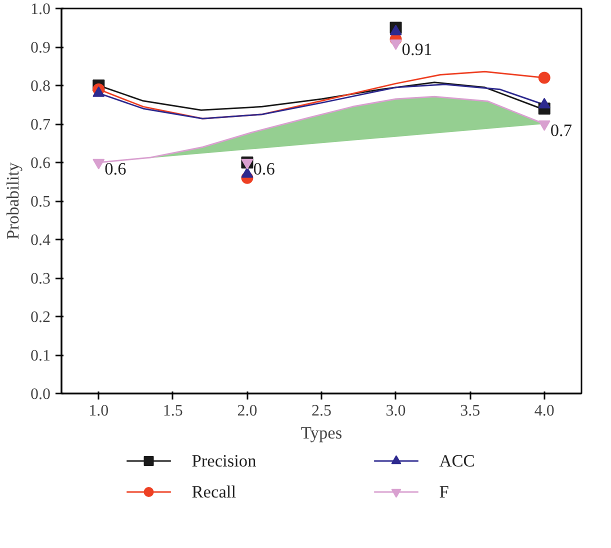 The width and height of the screenshot is (611, 548). What do you see at coordinates (40, 394) in the screenshot?
I see `y-tick-label: 0.0` at bounding box center [40, 394].